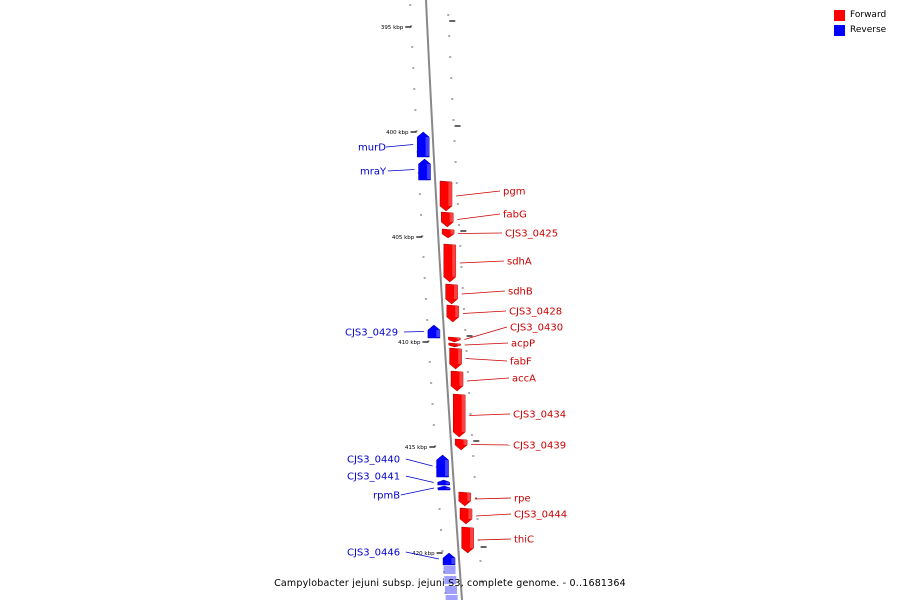 The width and height of the screenshot is (900, 600). I want to click on gene-arrow-thiC, so click(467, 540).